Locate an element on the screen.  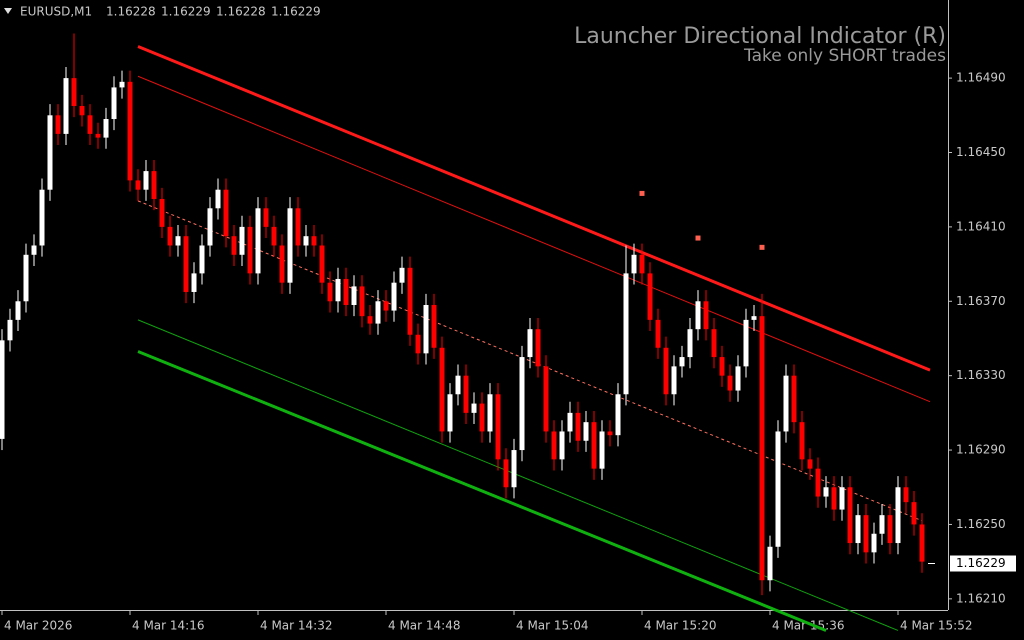
last-price-box is located at coordinates (983, 563).